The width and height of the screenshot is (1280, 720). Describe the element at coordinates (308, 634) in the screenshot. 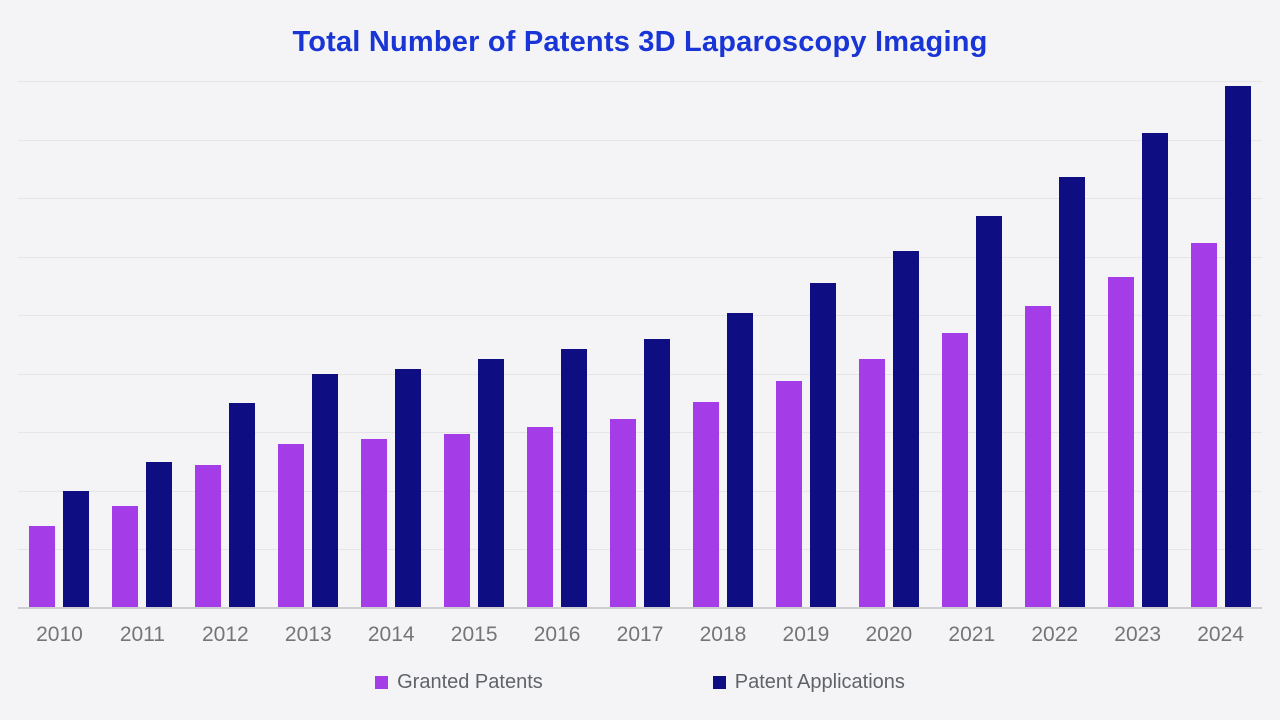

I see `x-label-2013: 2013` at that location.